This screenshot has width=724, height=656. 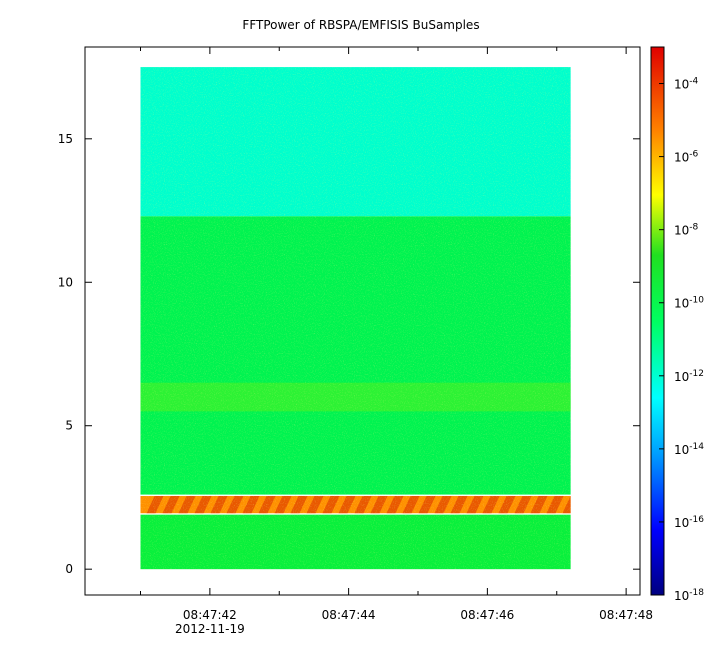 What do you see at coordinates (686, 157) in the screenshot?
I see `colorbar-tick-label: 10⁻⁶` at bounding box center [686, 157].